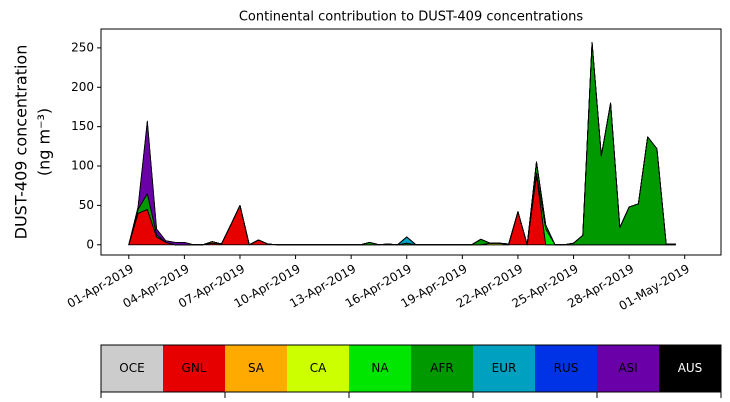 Image resolution: width=730 pixels, height=402 pixels. I want to click on legend-label: RUS, so click(566, 368).